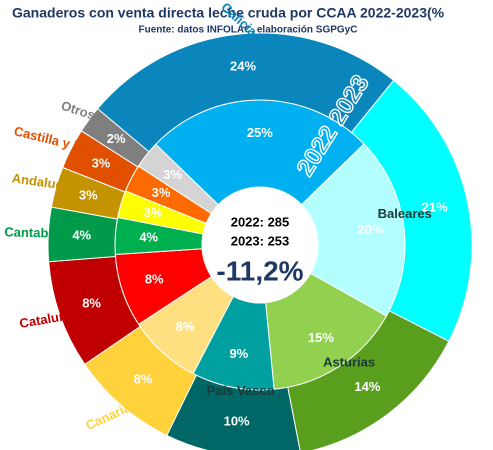 The height and width of the screenshot is (450, 493). What do you see at coordinates (405, 213) in the screenshot?
I see `category-label: Baleares` at bounding box center [405, 213].